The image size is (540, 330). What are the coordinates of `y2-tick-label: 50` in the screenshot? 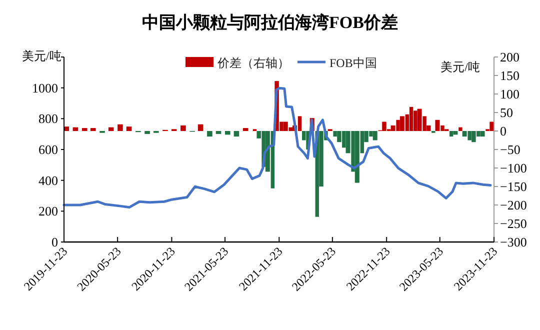 It's located at (506, 112).